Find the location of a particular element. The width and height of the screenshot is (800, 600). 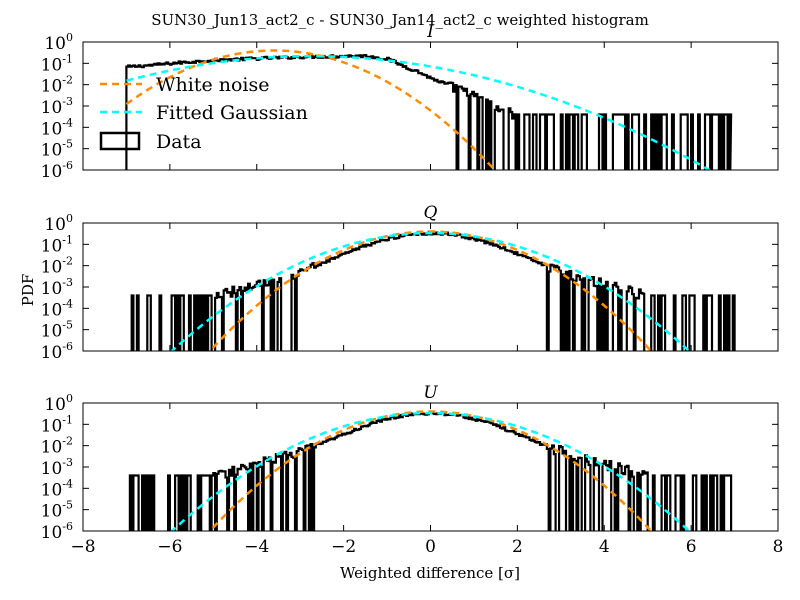

x-tick-label: −2 is located at coordinates (343, 547).